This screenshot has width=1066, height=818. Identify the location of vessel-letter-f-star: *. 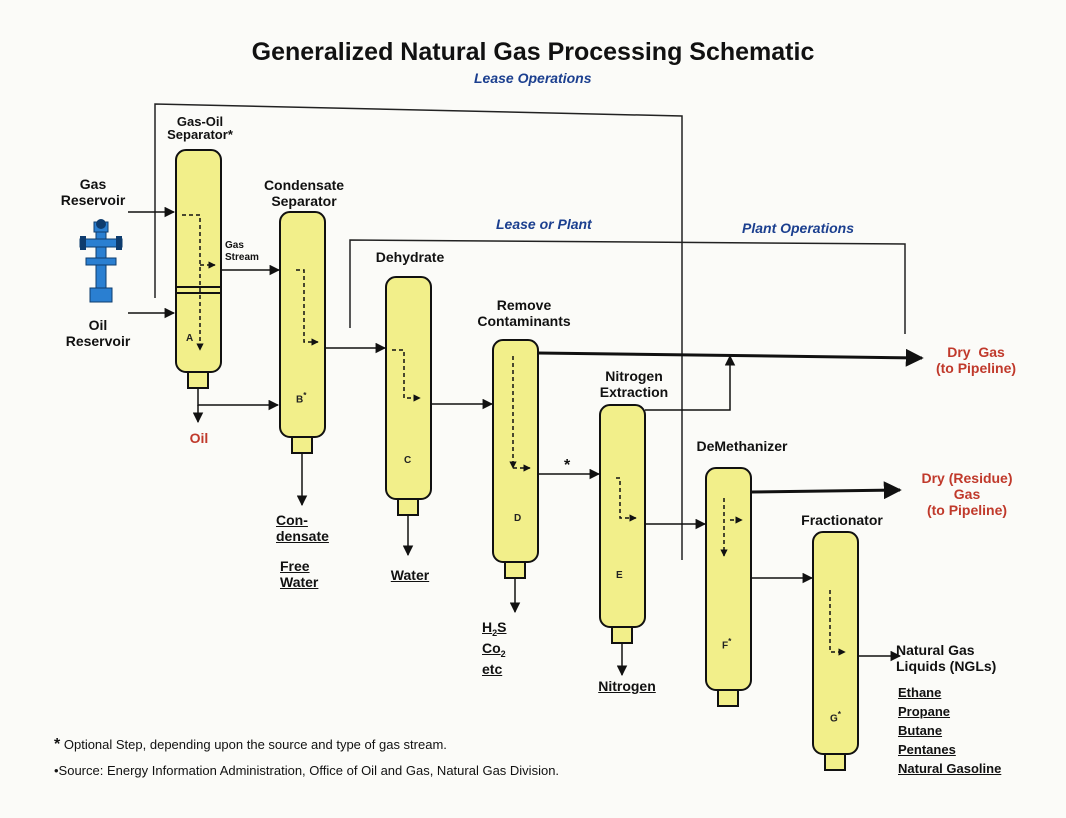
(730, 641).